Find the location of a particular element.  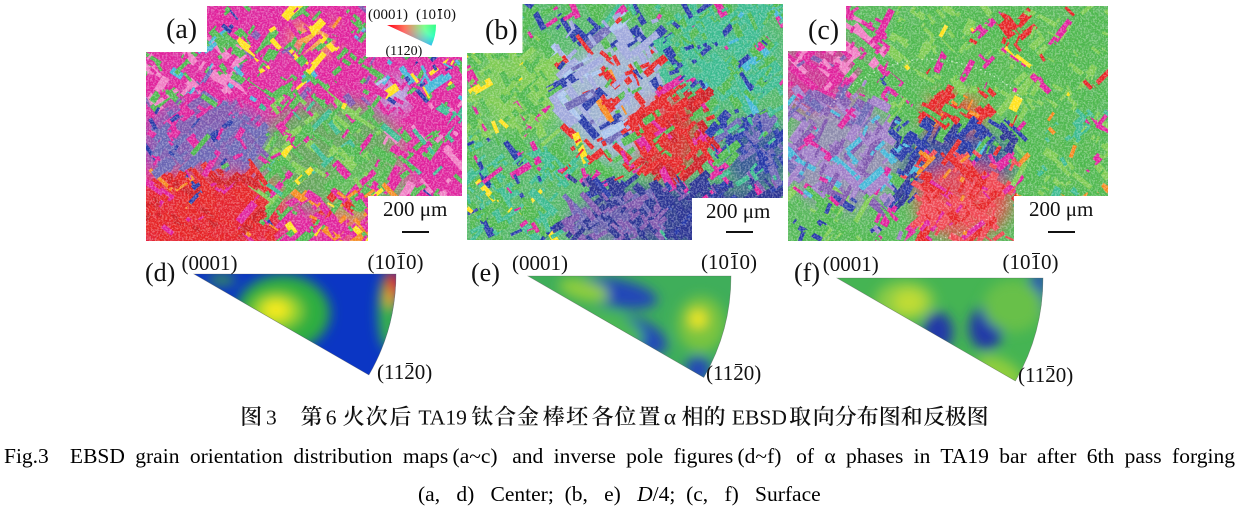

svg-text: TA19 is located at coordinates (442, 418).